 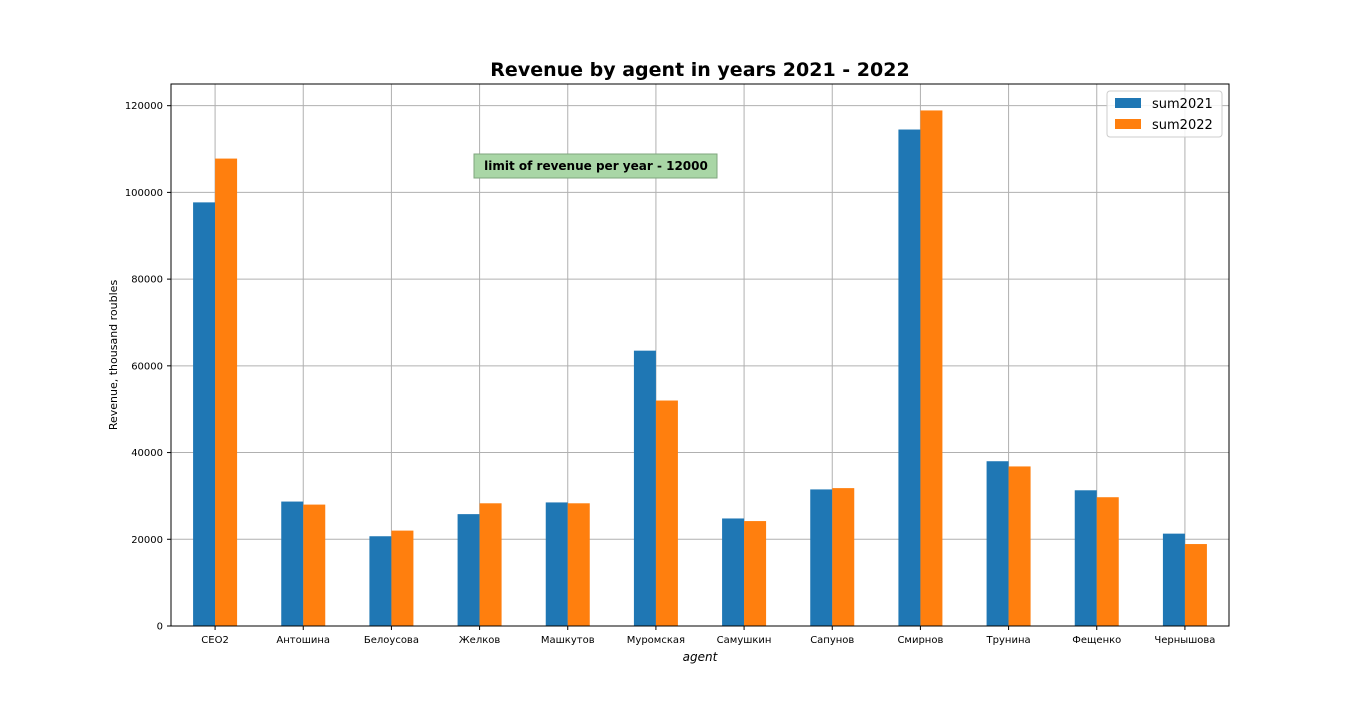 I want to click on bar-sum2021-Самушкин, so click(x=733, y=572).